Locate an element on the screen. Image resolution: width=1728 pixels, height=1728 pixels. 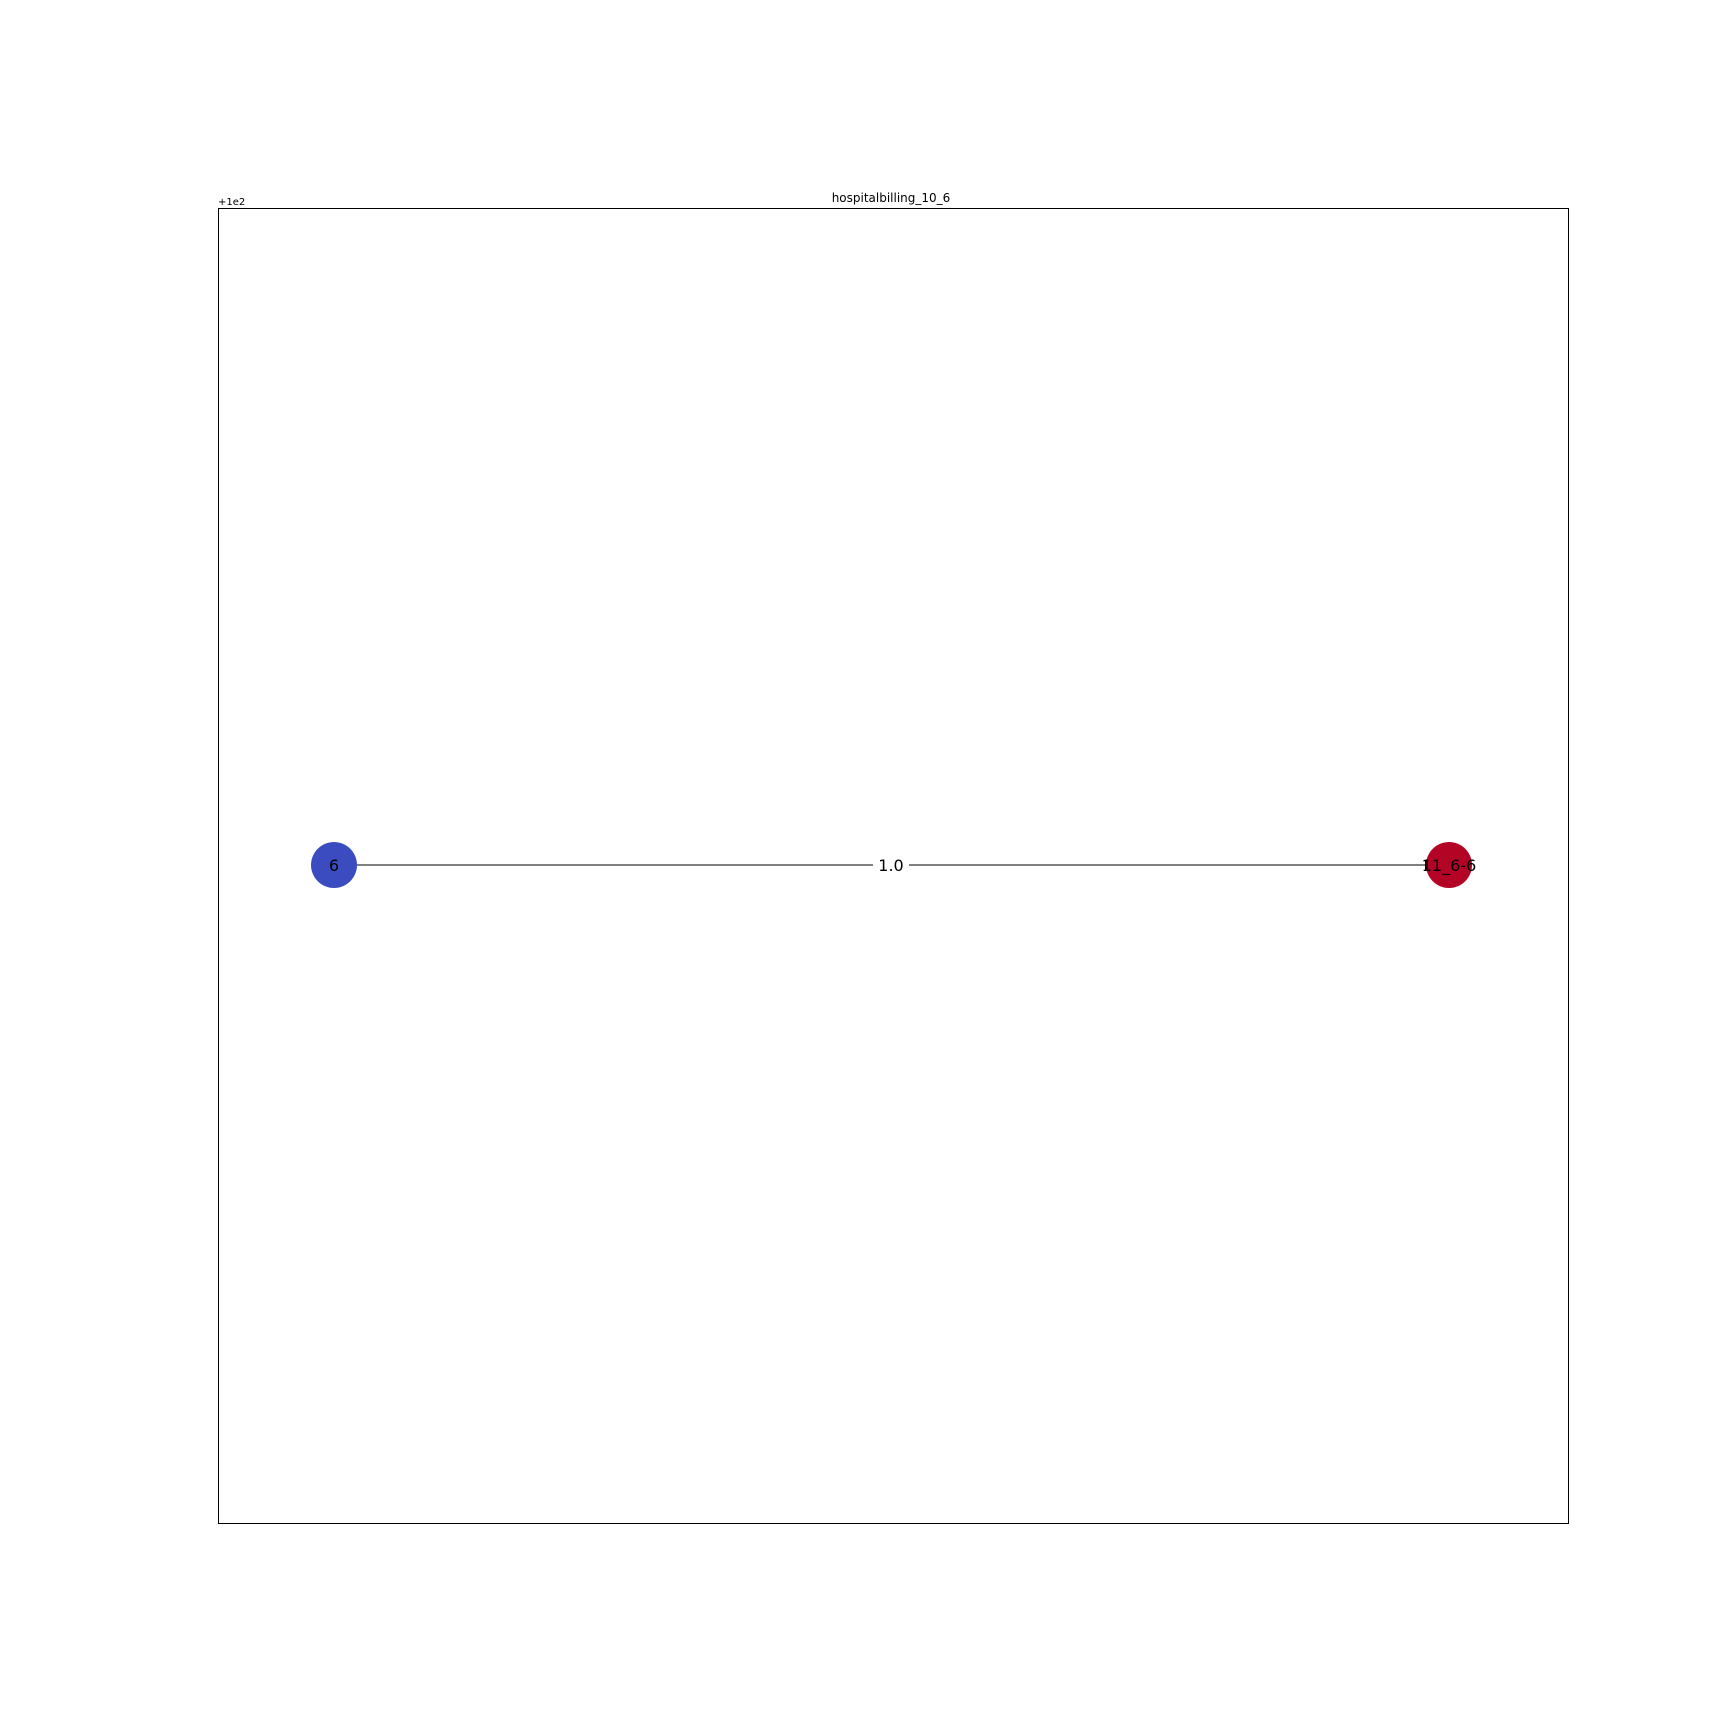
plot-title: hospitalbilling_10_6 is located at coordinates (891, 198).